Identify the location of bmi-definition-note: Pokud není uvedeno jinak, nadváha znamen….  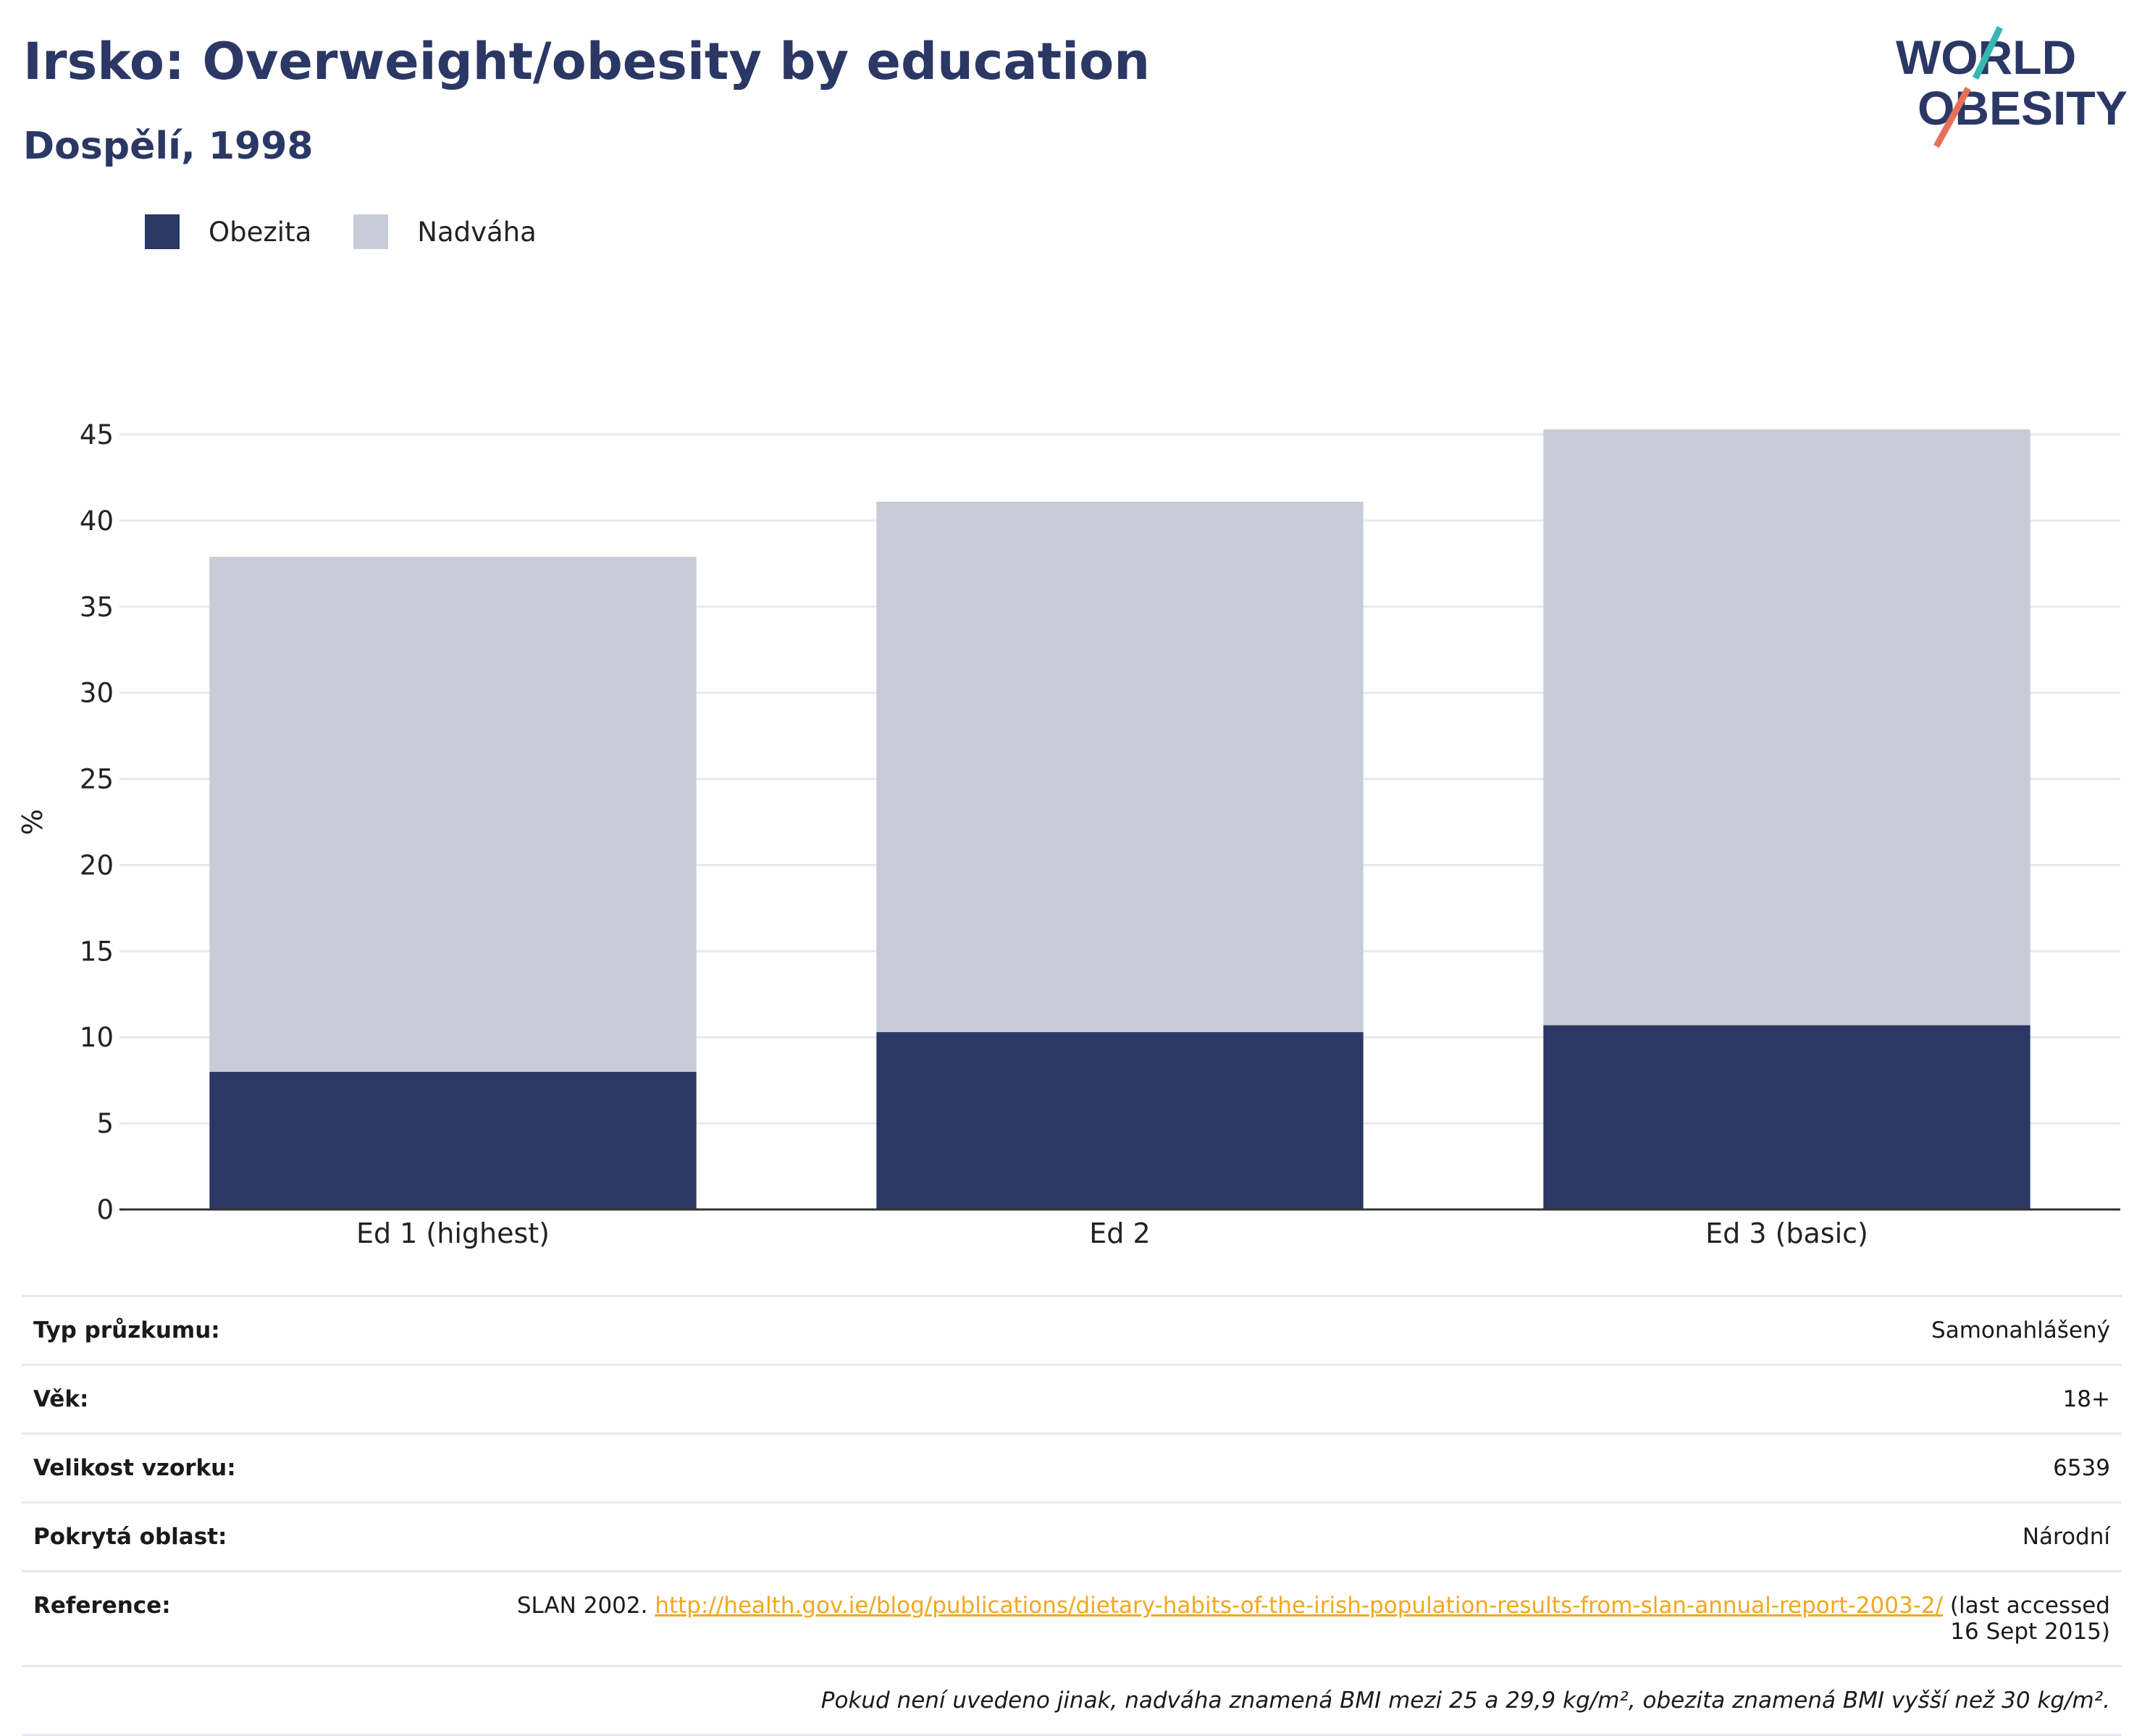
(1072, 1700).